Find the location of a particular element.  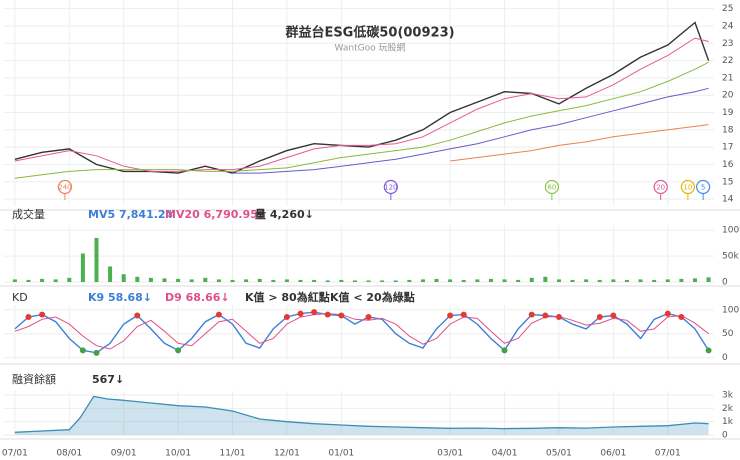

y-tick-label: 14 is located at coordinates (728, 200).